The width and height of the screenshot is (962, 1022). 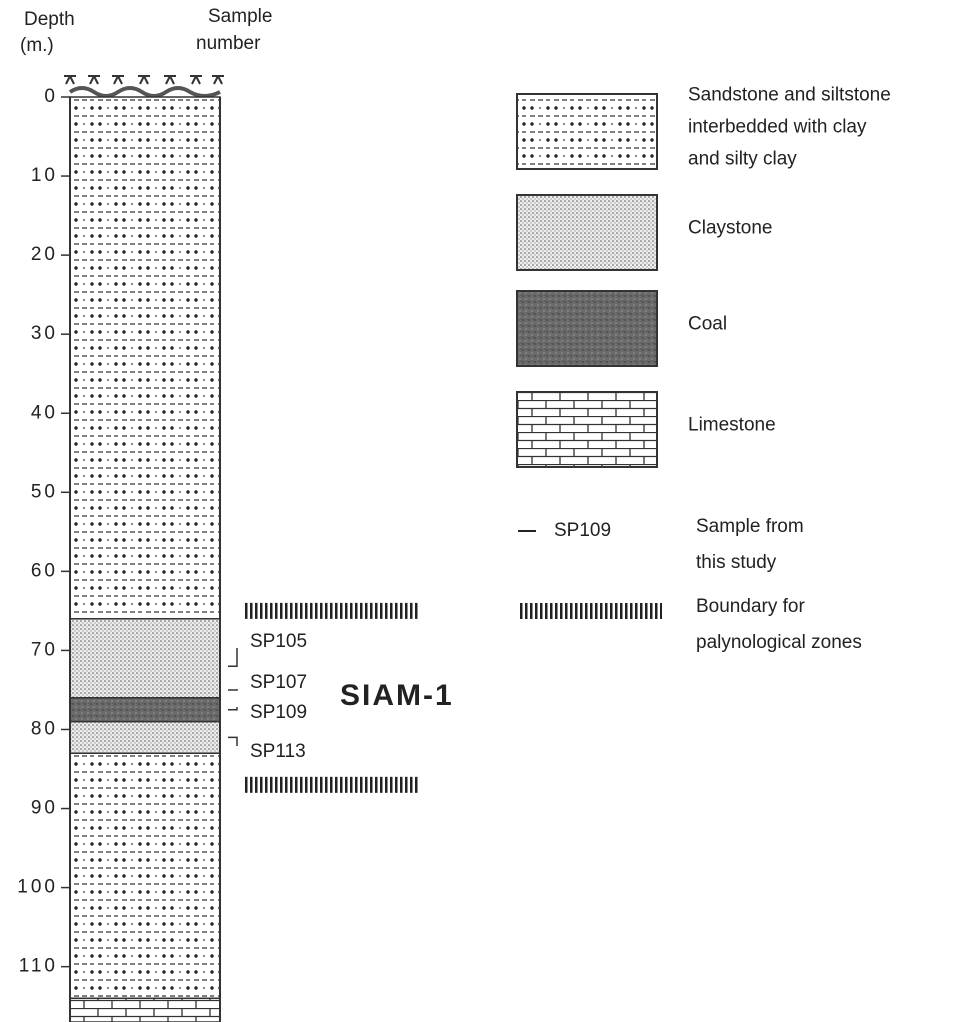 I want to click on depth-tick-label: 80, so click(x=44, y=728).